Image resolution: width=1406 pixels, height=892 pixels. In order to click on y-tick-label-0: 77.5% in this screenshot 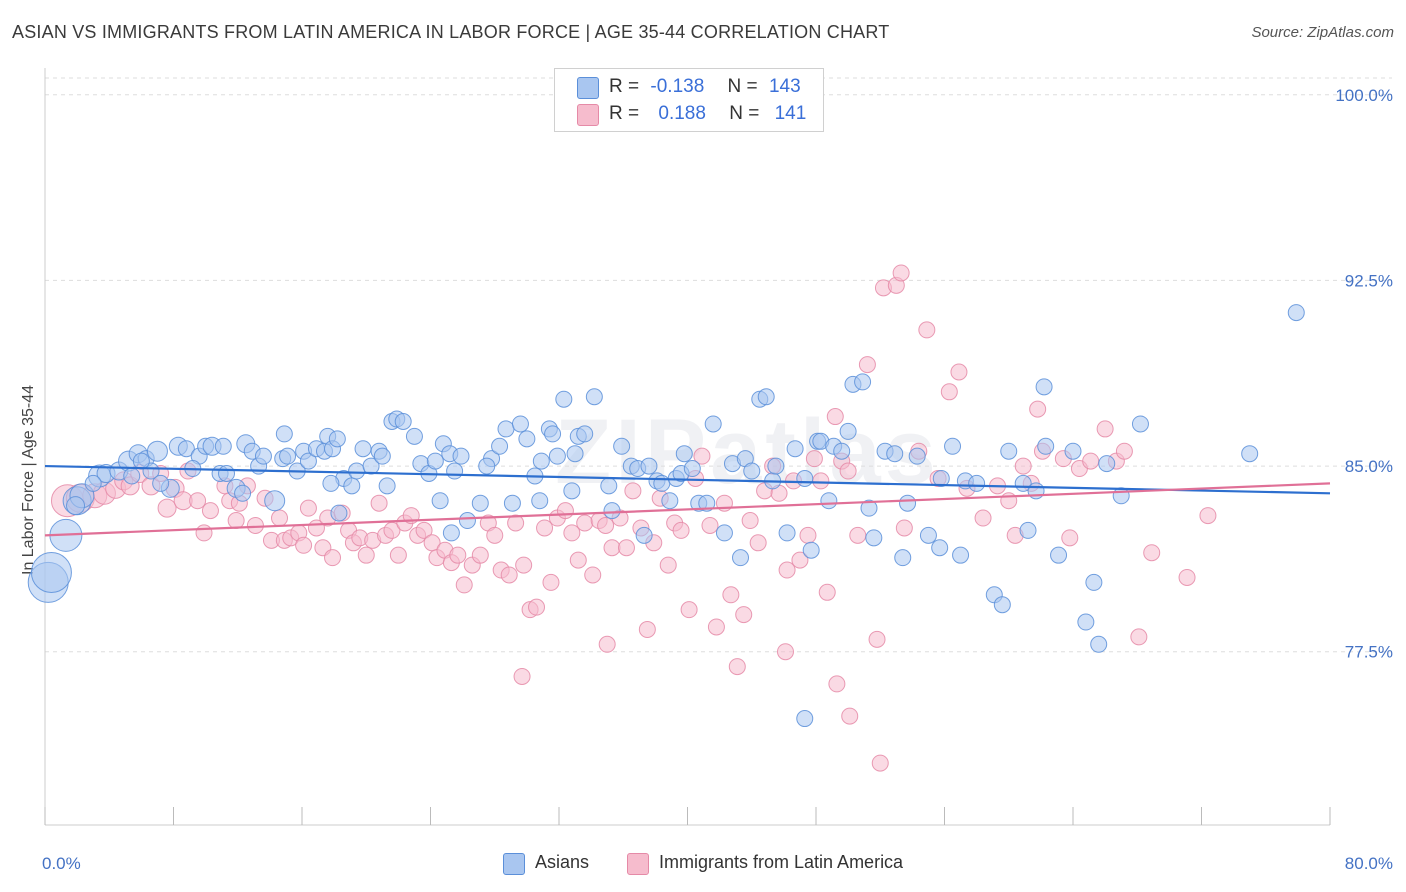, I will do `click(1369, 652)`.